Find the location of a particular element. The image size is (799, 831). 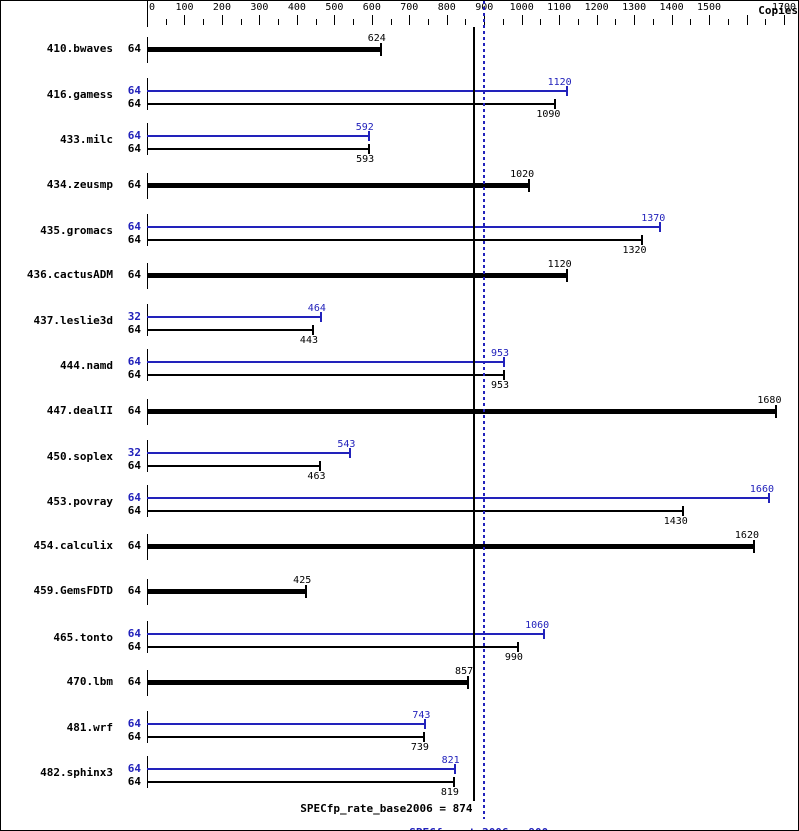

benchmark-name: 416.gamess is located at coordinates (79, 95).